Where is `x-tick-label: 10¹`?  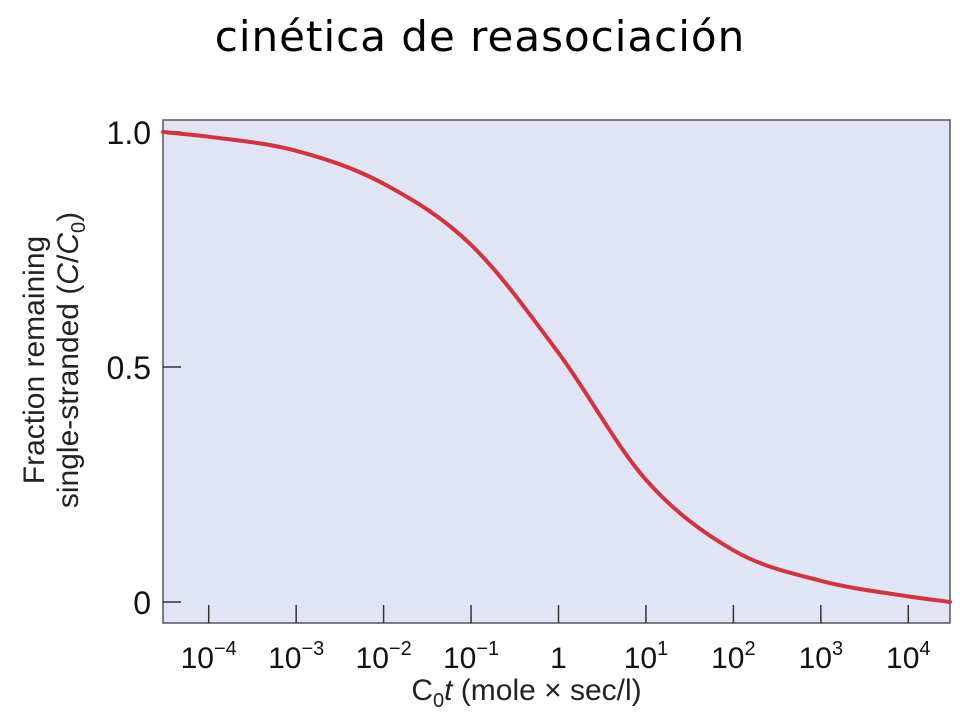 x-tick-label: 10¹ is located at coordinates (646, 656).